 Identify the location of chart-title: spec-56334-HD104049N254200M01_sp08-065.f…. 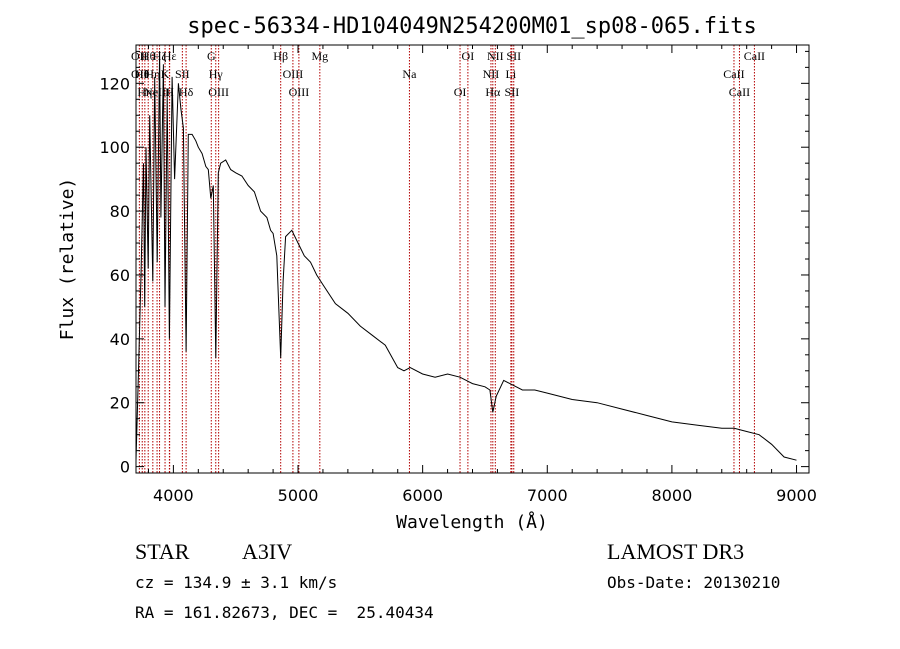
(472, 26).